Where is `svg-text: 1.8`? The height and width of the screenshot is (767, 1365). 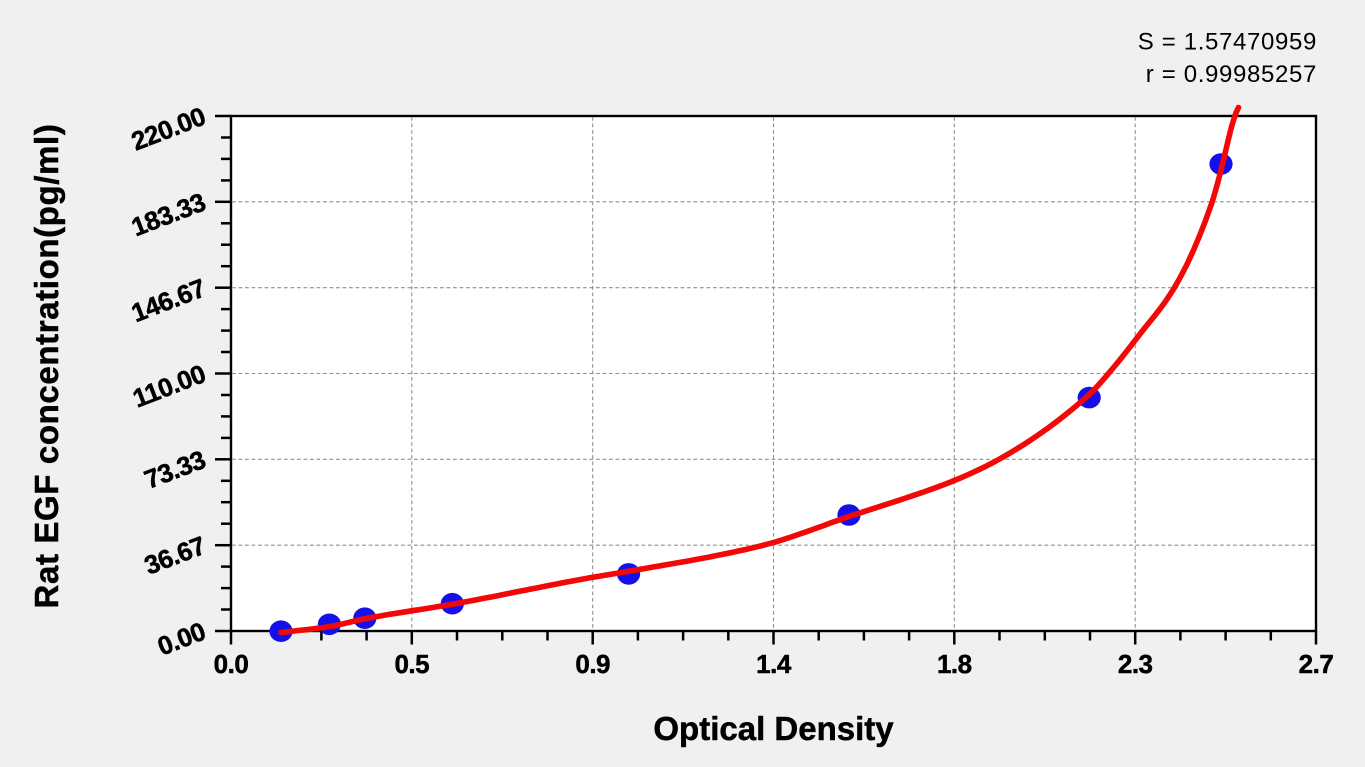 svg-text: 1.8 is located at coordinates (954, 664).